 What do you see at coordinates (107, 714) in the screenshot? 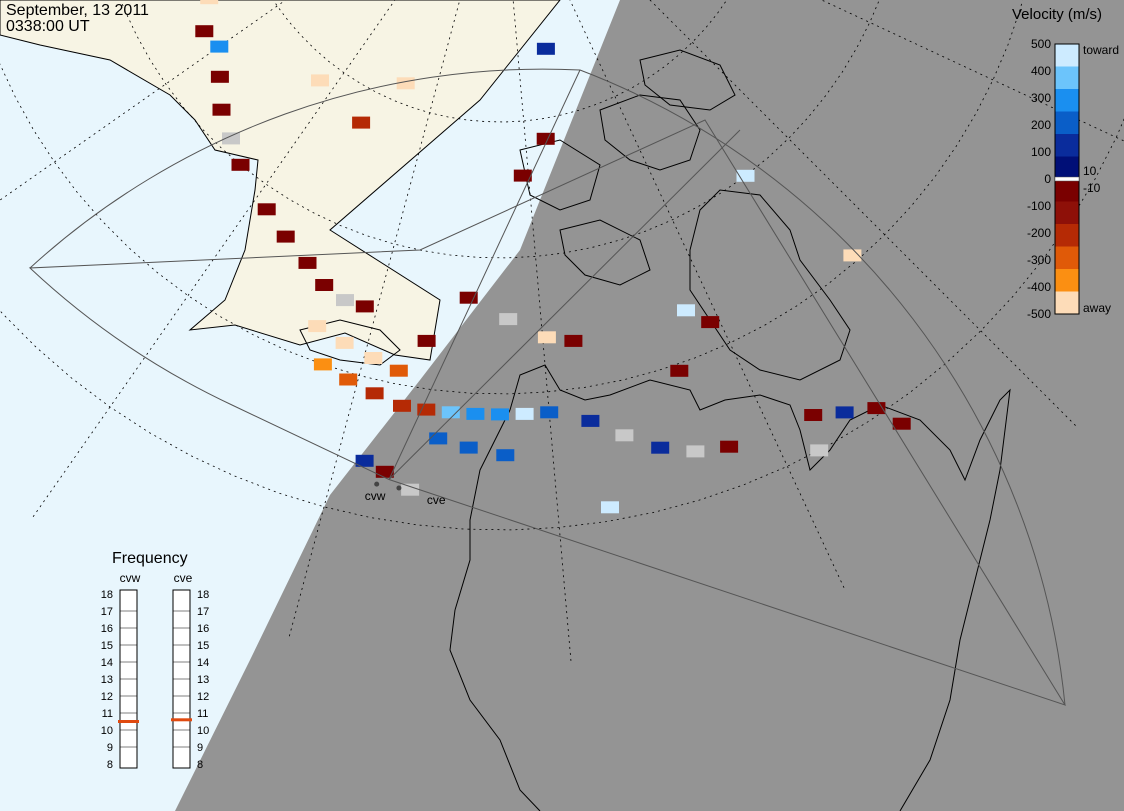
I see `frequency-scale-label: 11` at bounding box center [107, 714].